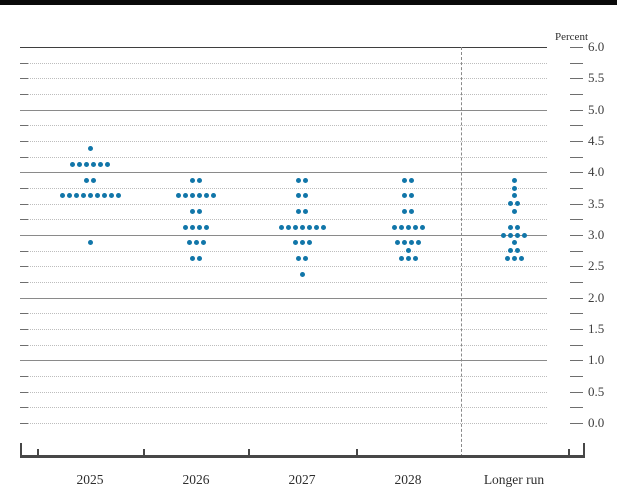 The image size is (617, 495). What do you see at coordinates (571, 37) in the screenshot?
I see `y-axis-title: Percent` at bounding box center [571, 37].